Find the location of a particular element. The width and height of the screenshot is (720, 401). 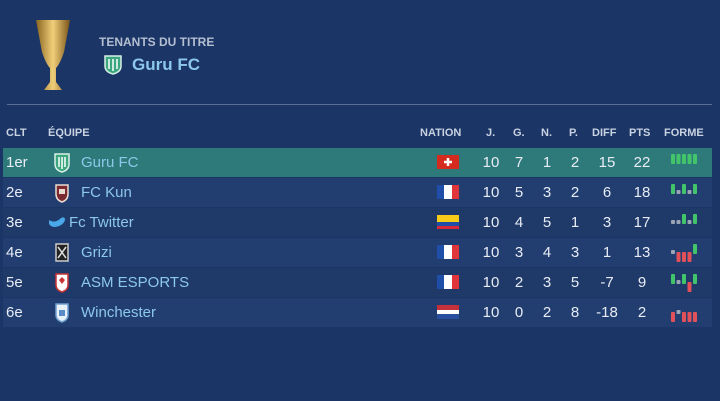

table-row: 4e Grizi 10 3 4 3 1 13 is located at coordinates (357, 252).